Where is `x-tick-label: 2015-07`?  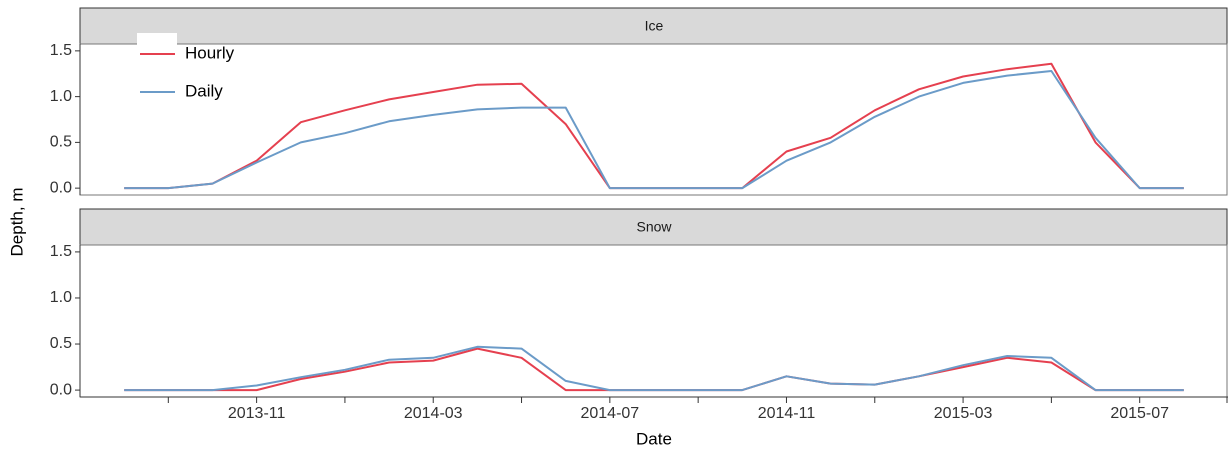
x-tick-label: 2015-07 is located at coordinates (1139, 413).